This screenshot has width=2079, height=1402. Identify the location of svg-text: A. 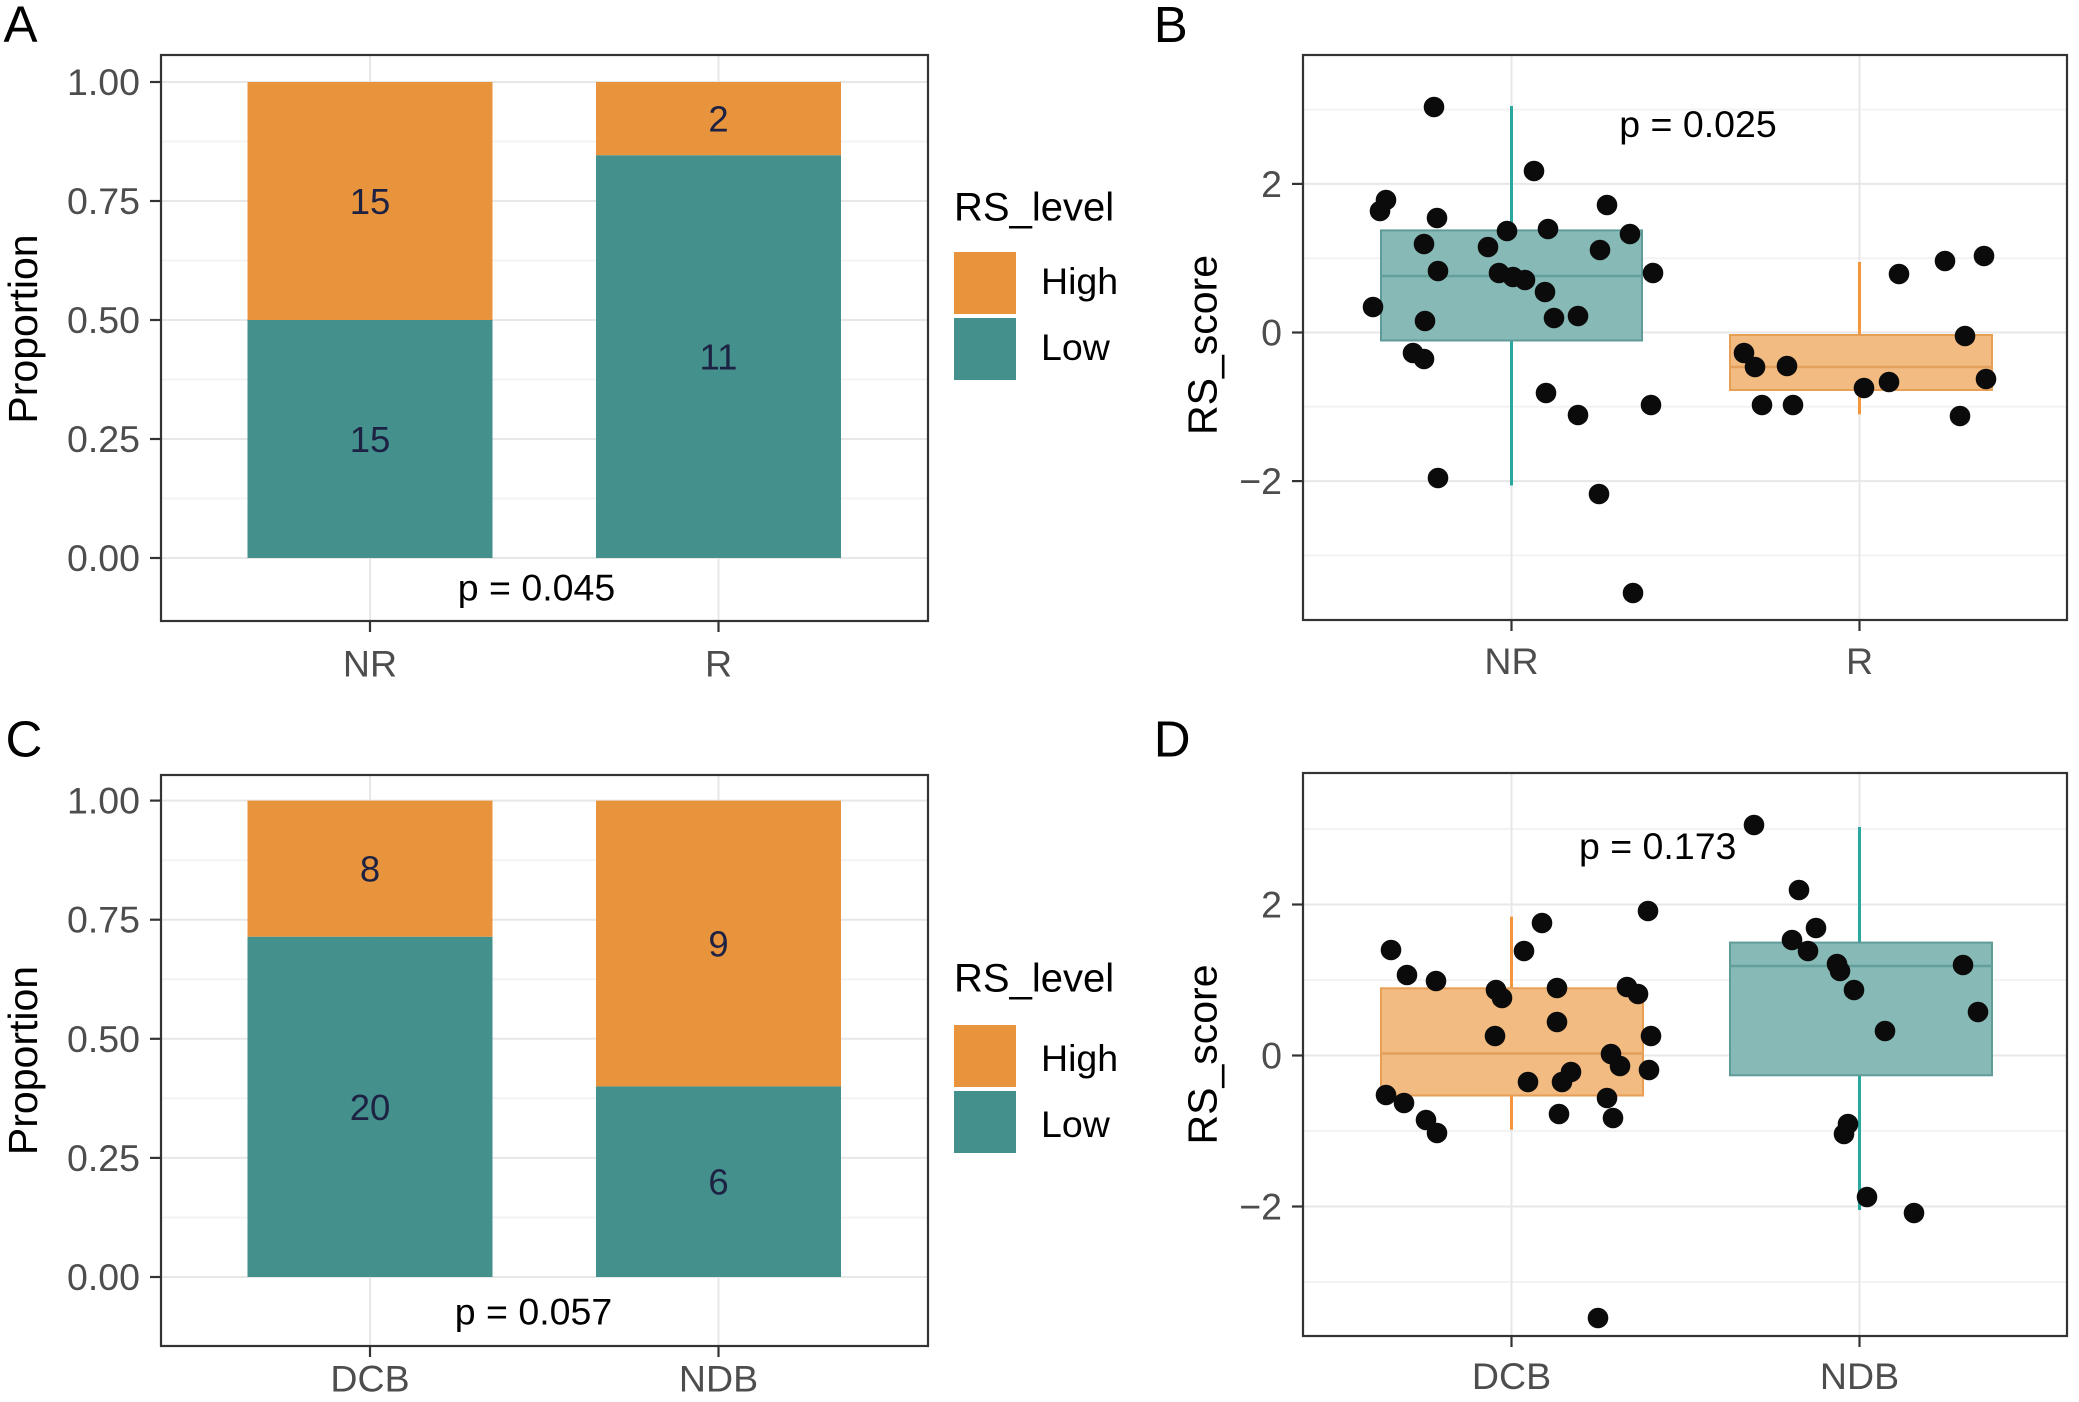
(21, 26).